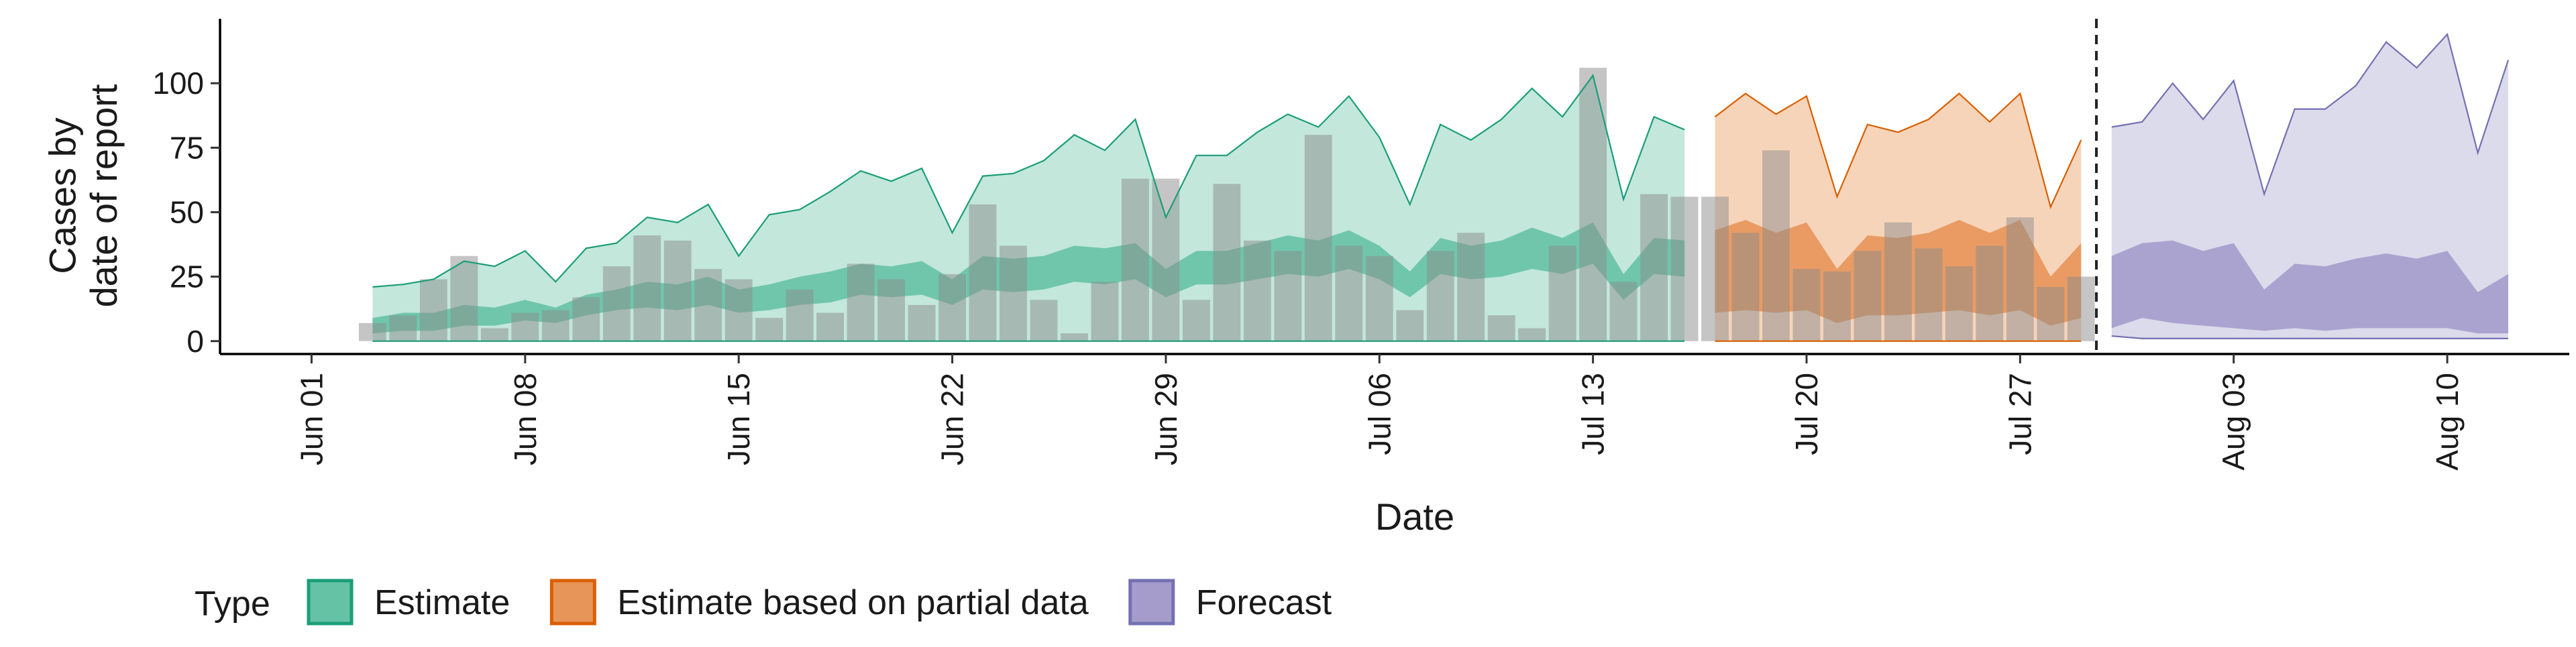 The image size is (2576, 647). Describe the element at coordinates (1165, 419) in the screenshot. I see `x-tick-label: Jun 29` at that location.